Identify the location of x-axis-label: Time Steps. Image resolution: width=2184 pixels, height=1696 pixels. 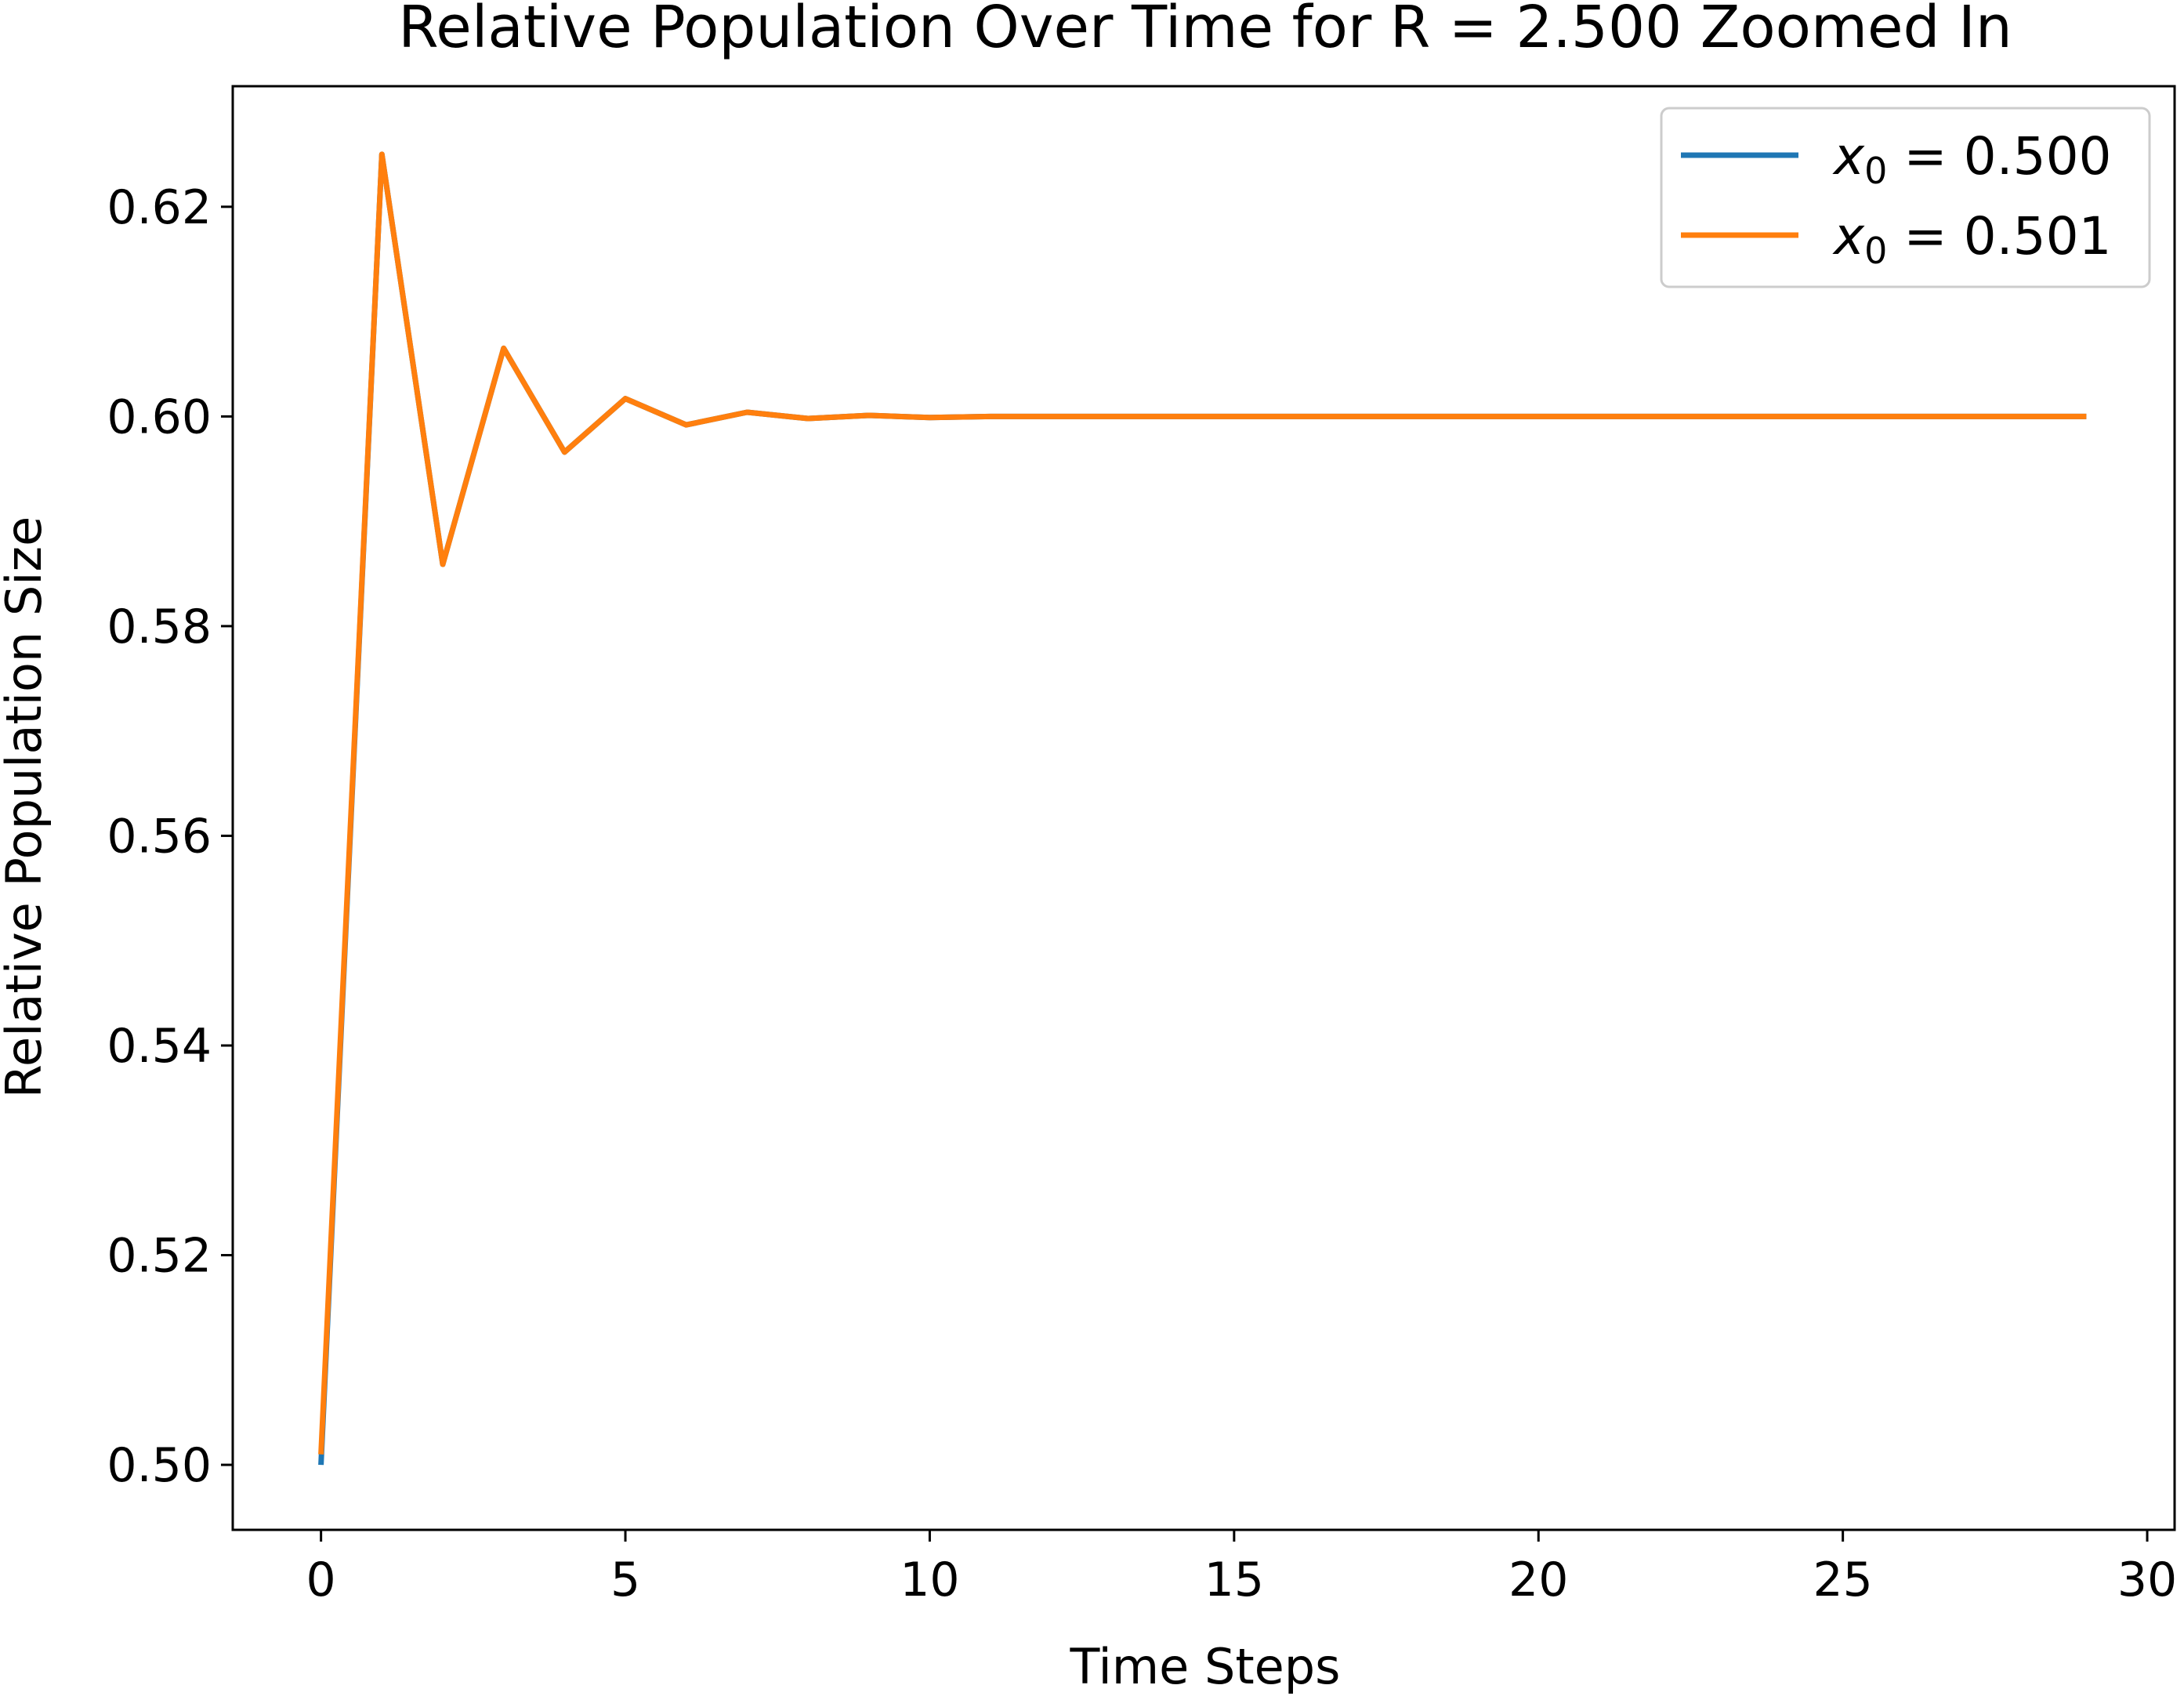
(1205, 1666).